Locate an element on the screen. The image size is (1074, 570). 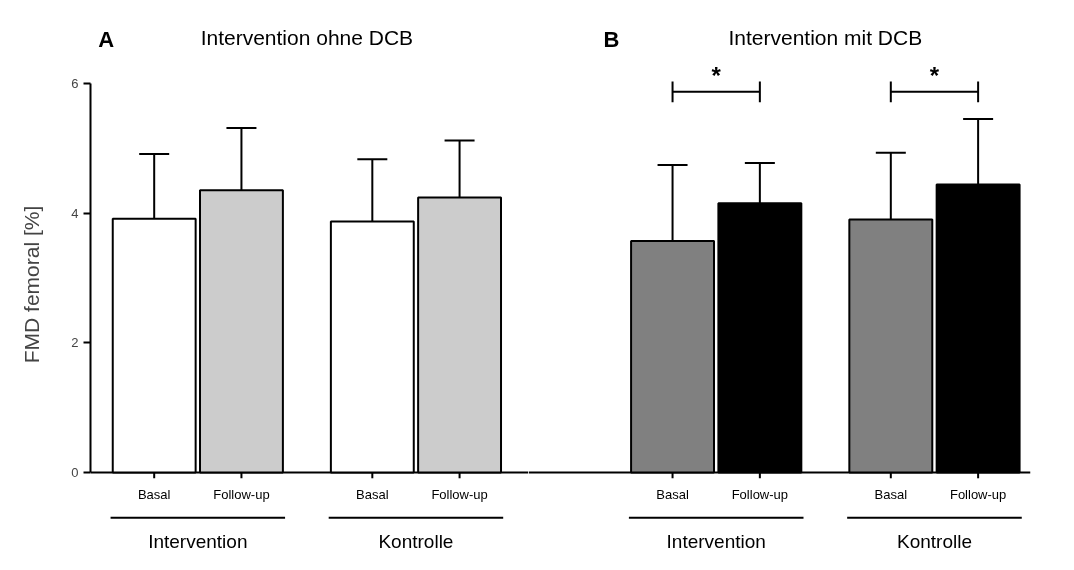
y-tick-label: 0 is located at coordinates (75, 472).